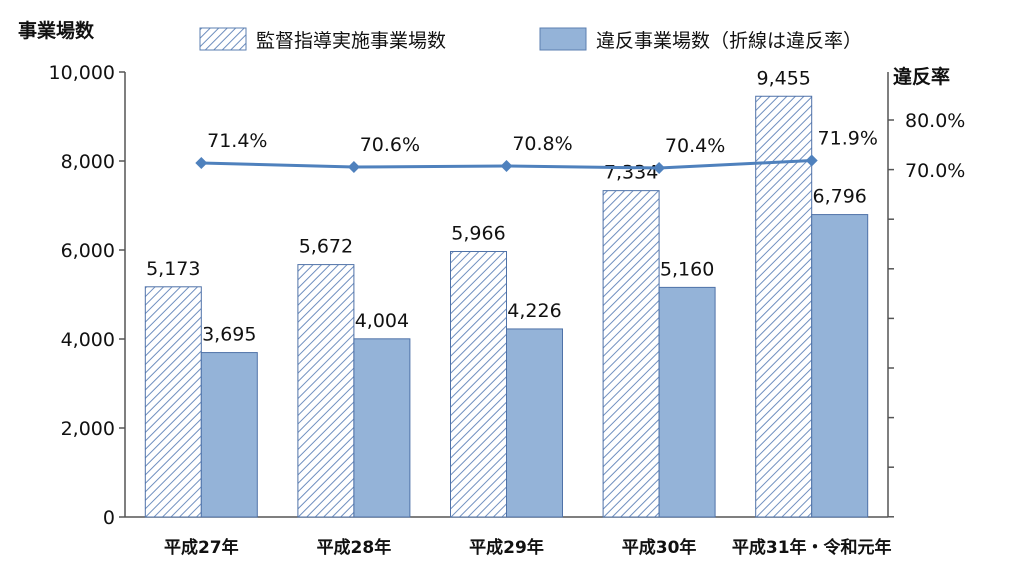 The width and height of the screenshot is (1024, 573). What do you see at coordinates (382, 321) in the screenshot?
I see `data-label-violations: 4,004` at bounding box center [382, 321].